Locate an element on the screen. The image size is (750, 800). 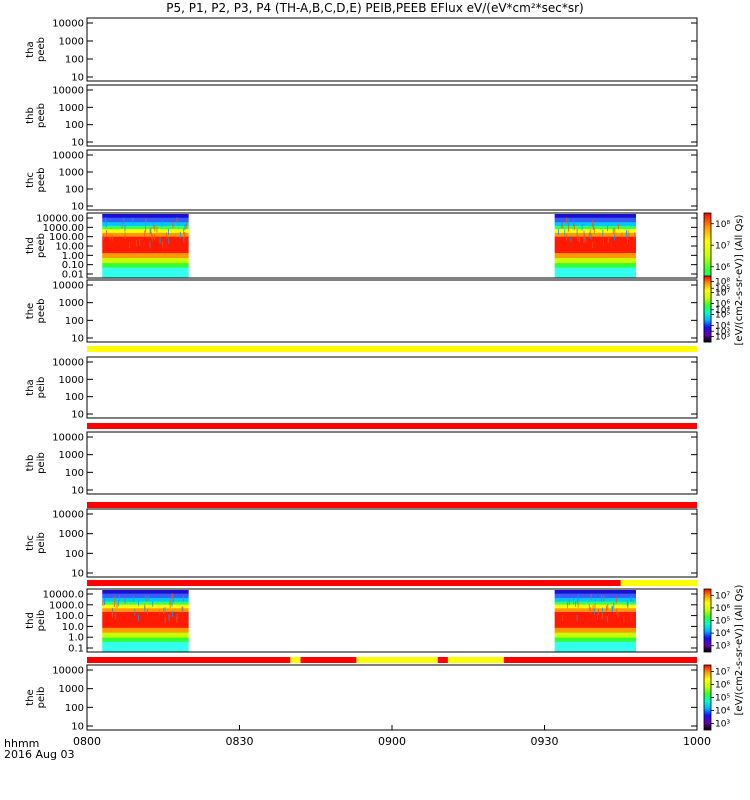
colorbar-tick-label: 10⁶ is located at coordinates (722, 268).